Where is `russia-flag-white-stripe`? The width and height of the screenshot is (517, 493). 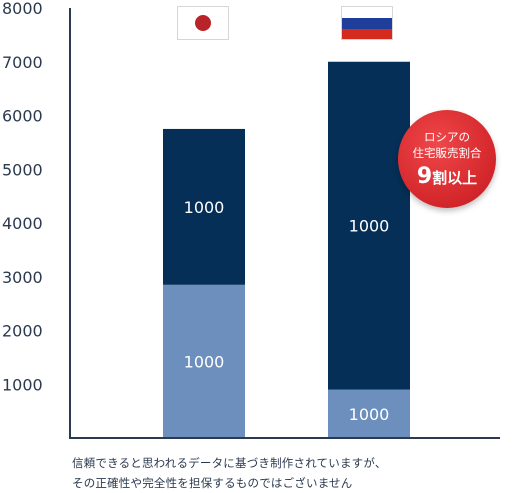
russia-flag-white-stripe is located at coordinates (367, 12).